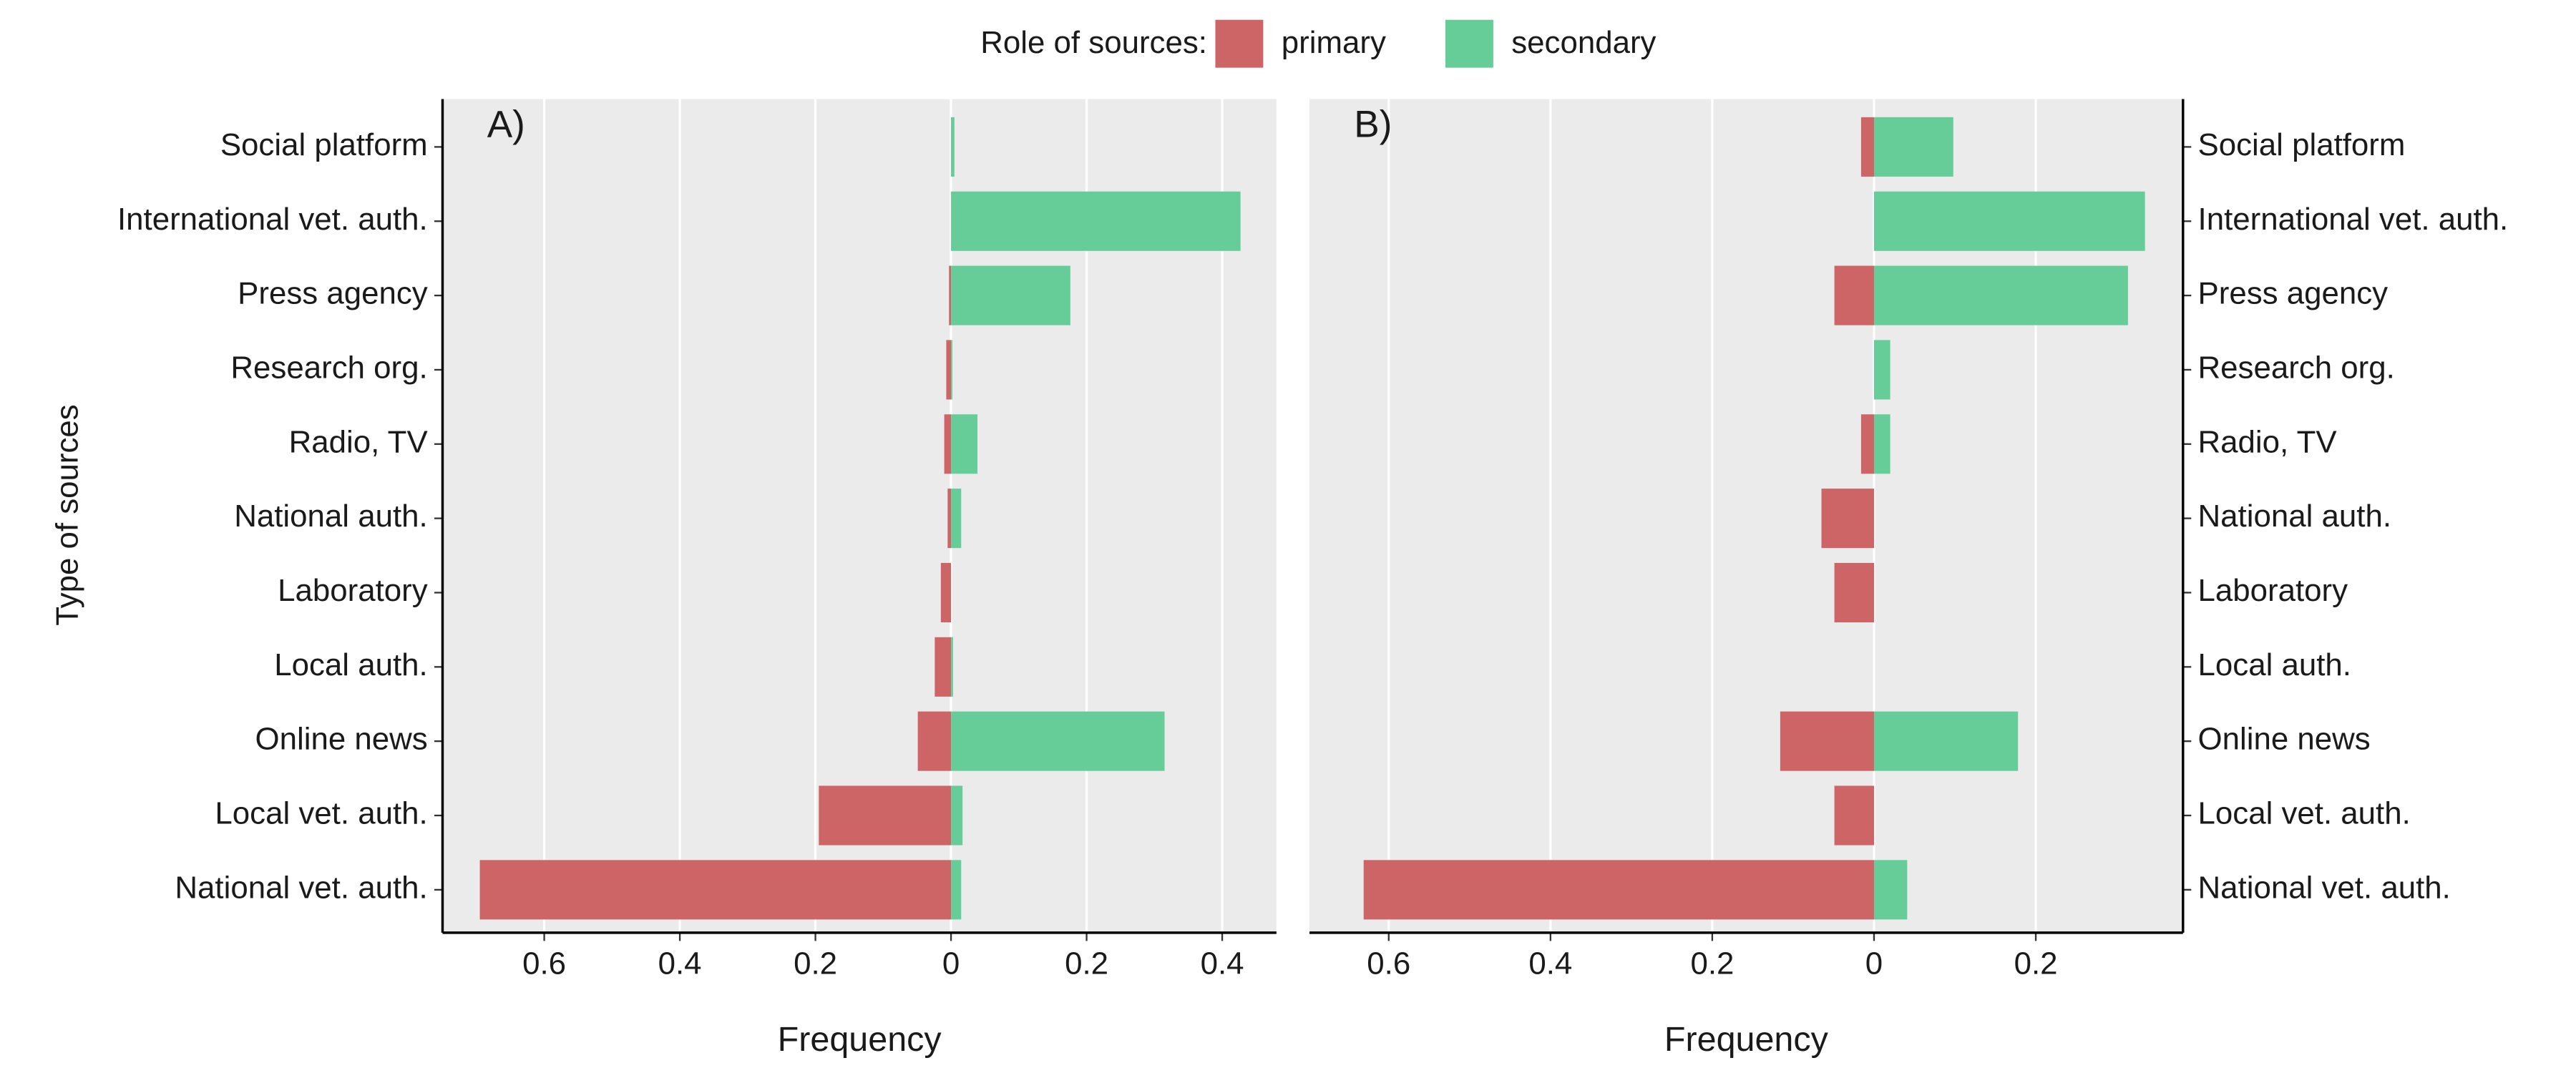 The width and height of the screenshot is (2576, 1073). I want to click on legend-title: Role of sources:, so click(1093, 42).